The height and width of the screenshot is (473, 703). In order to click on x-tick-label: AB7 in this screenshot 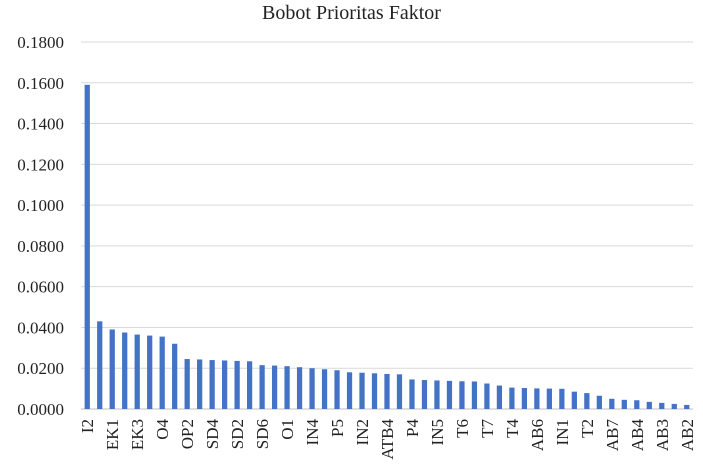, I will do `click(612, 435)`.